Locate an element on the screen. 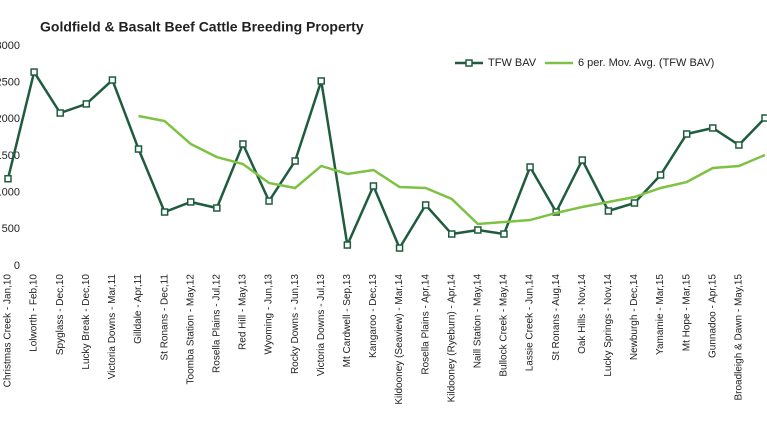  x-tick-label: Lassie Creek - Jun,14 is located at coordinates (530, 323).